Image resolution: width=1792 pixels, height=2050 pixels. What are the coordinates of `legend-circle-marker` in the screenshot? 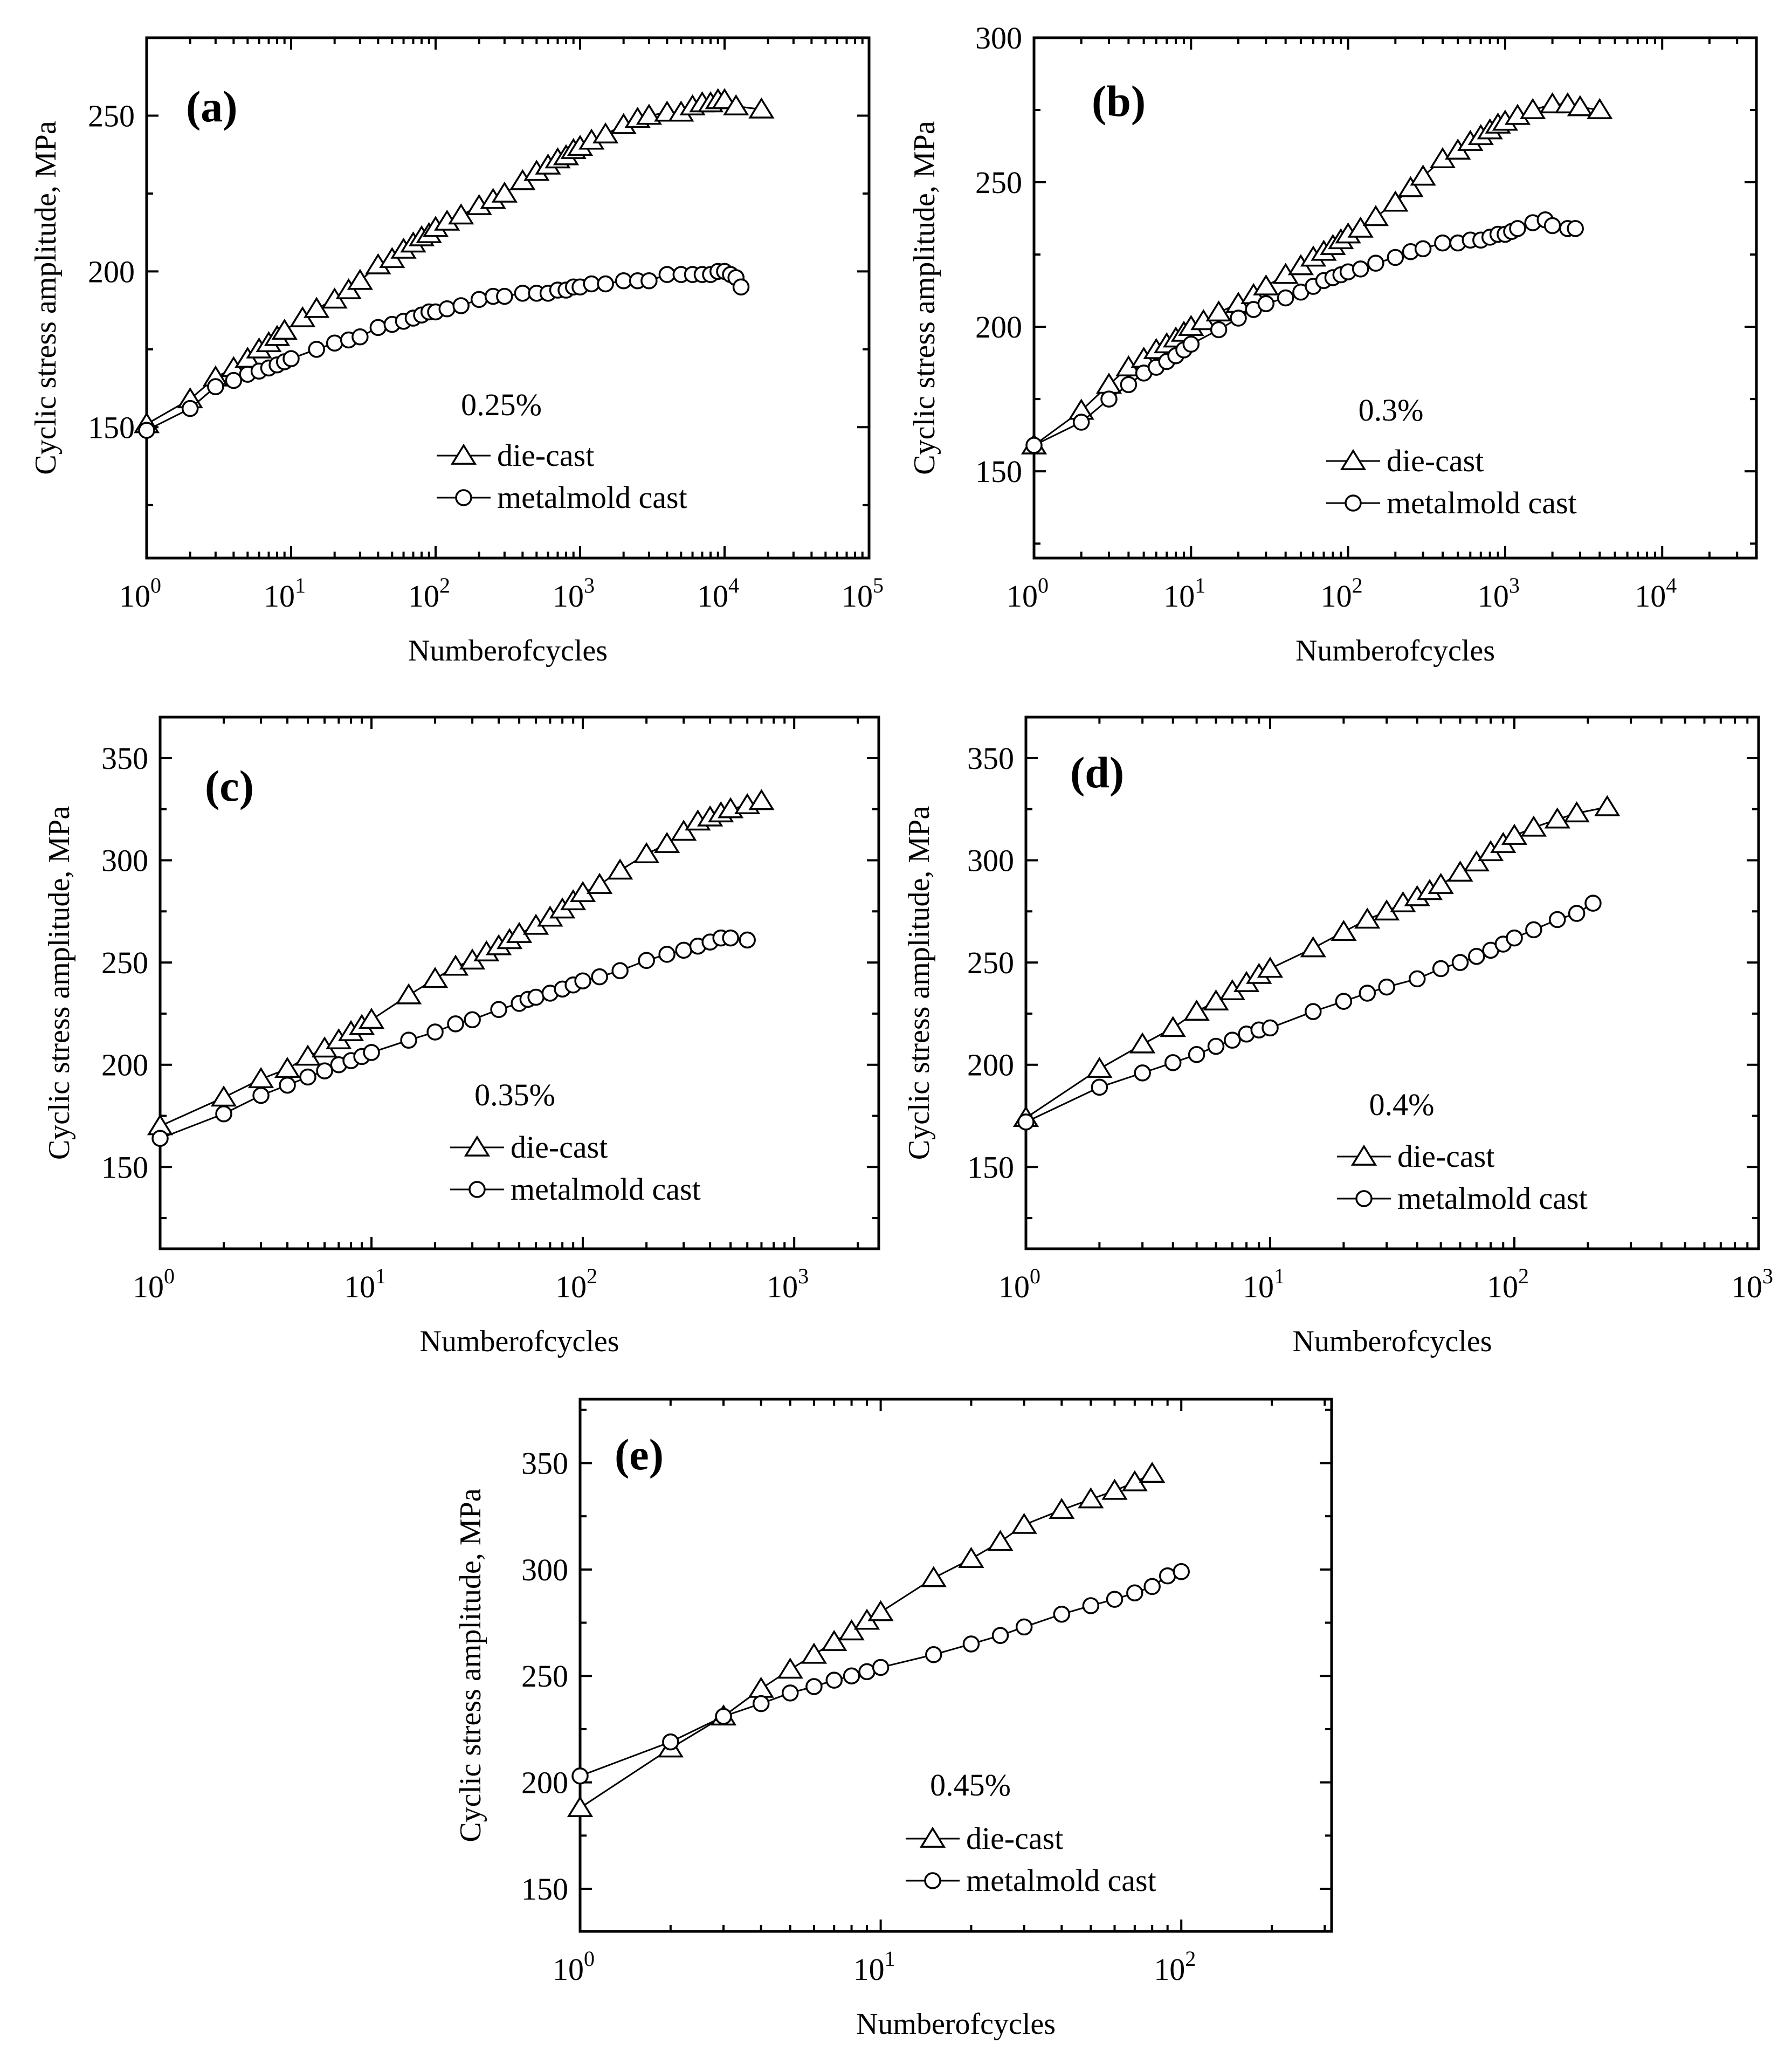 It's located at (477, 1189).